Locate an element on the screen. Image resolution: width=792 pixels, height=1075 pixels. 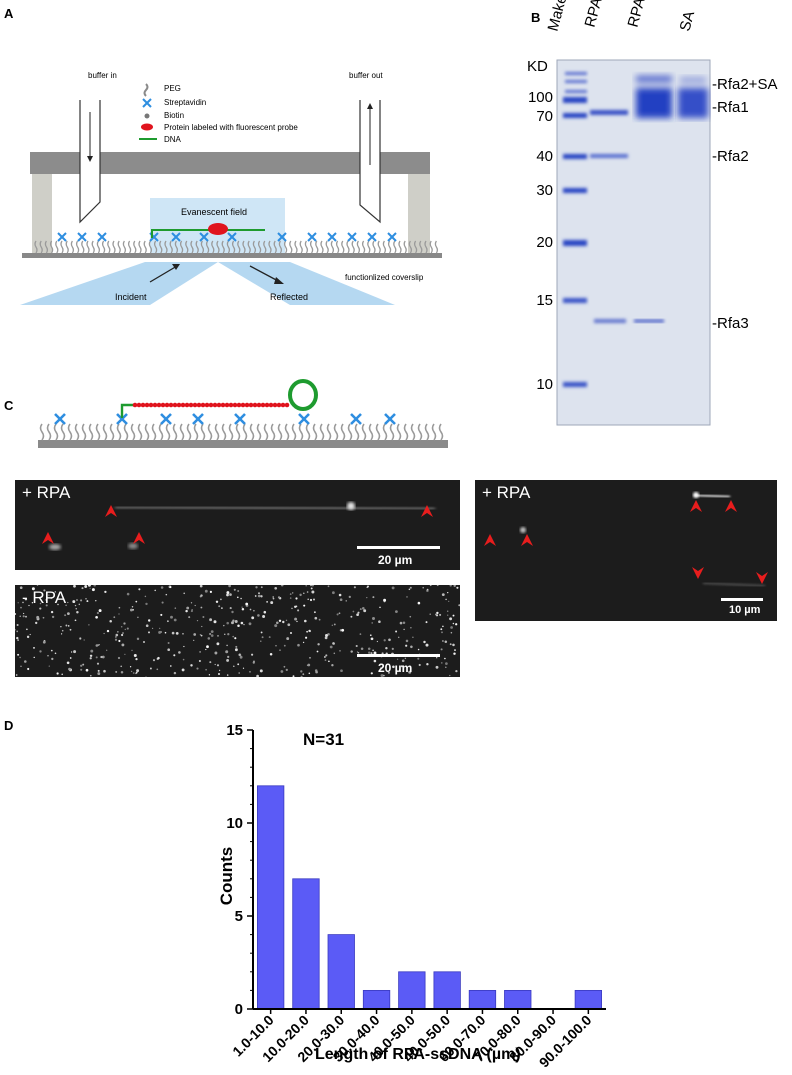
dna-hairpin-loop is located at coordinates (303, 395).